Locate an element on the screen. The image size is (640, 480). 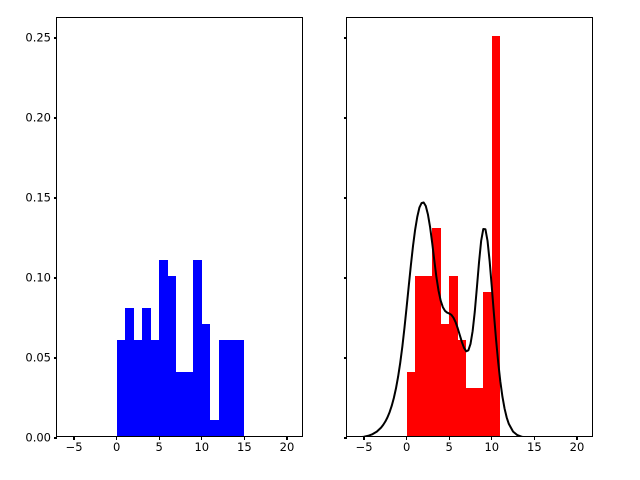
y-tick-label: 0.20 is located at coordinates (38, 117).